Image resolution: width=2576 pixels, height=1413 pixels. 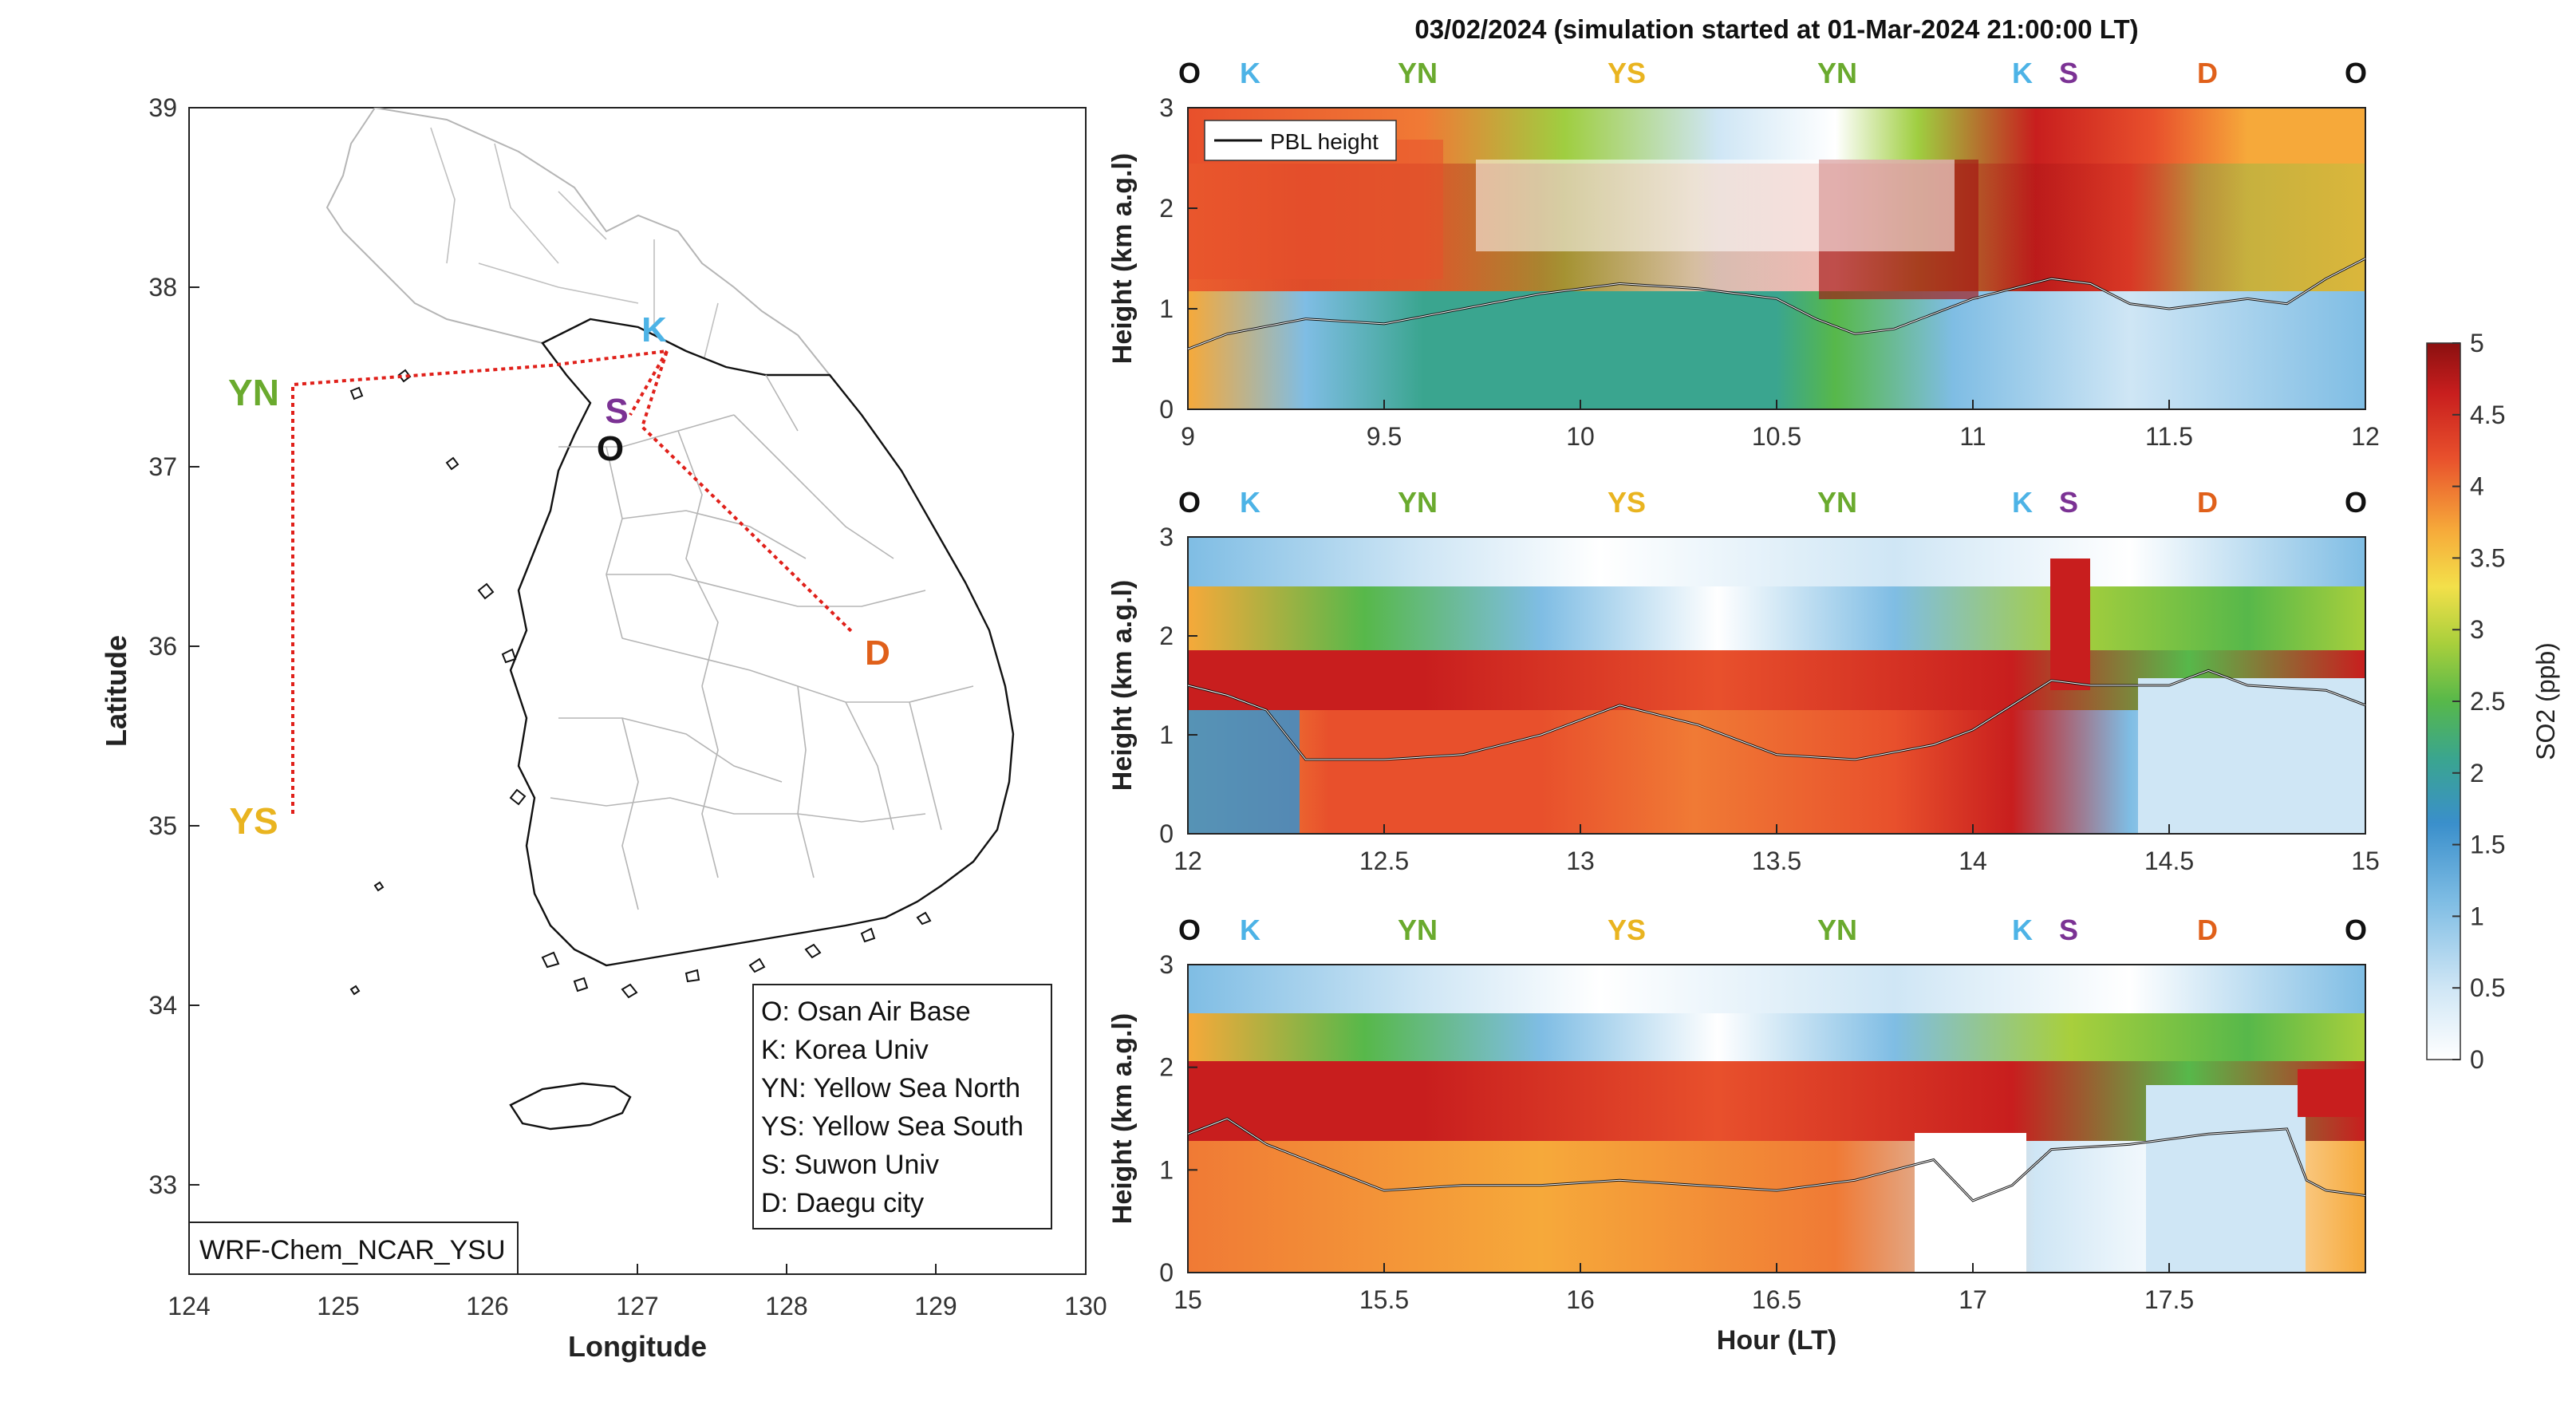 What do you see at coordinates (1972, 436) in the screenshot?
I see `x-tick-label: 11` at bounding box center [1972, 436].